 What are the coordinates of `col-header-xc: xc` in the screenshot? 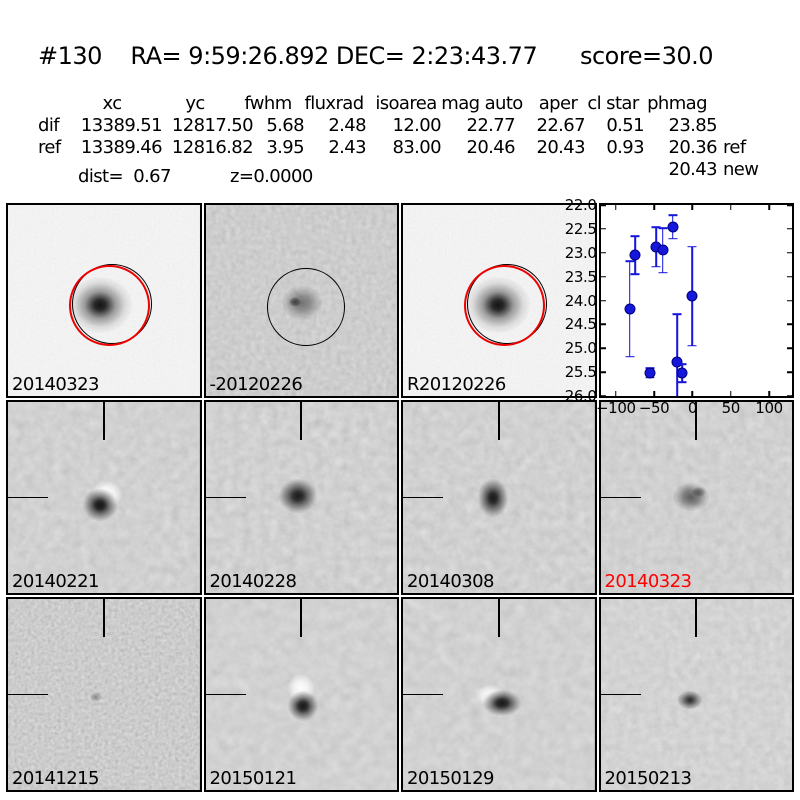 It's located at (112, 103).